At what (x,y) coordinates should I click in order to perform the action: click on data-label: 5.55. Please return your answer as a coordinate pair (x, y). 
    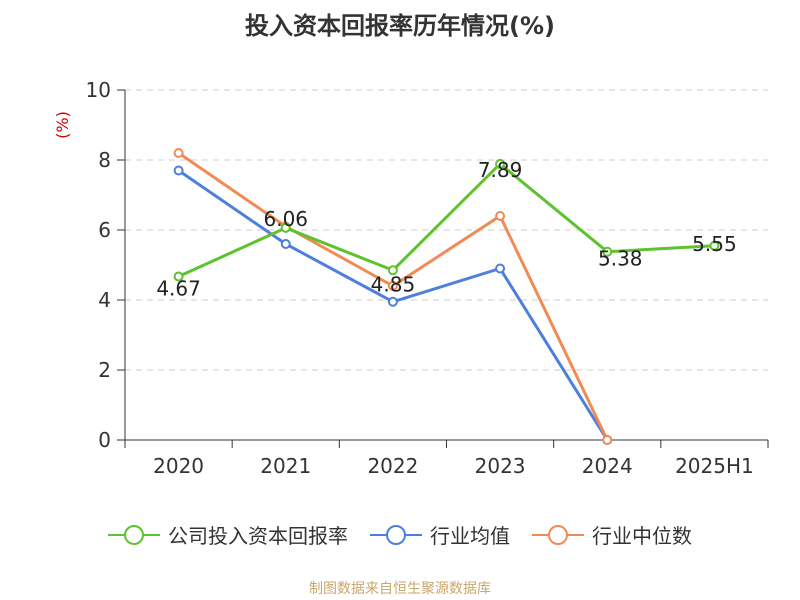
    Looking at the image, I should click on (714, 244).